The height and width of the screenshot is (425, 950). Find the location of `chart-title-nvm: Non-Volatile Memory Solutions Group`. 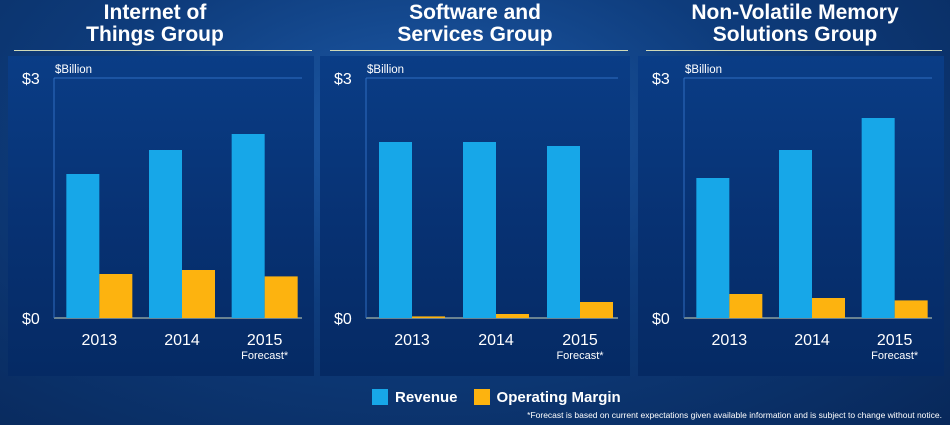

chart-title-nvm: Non-Volatile Memory Solutions Group is located at coordinates (795, 26).